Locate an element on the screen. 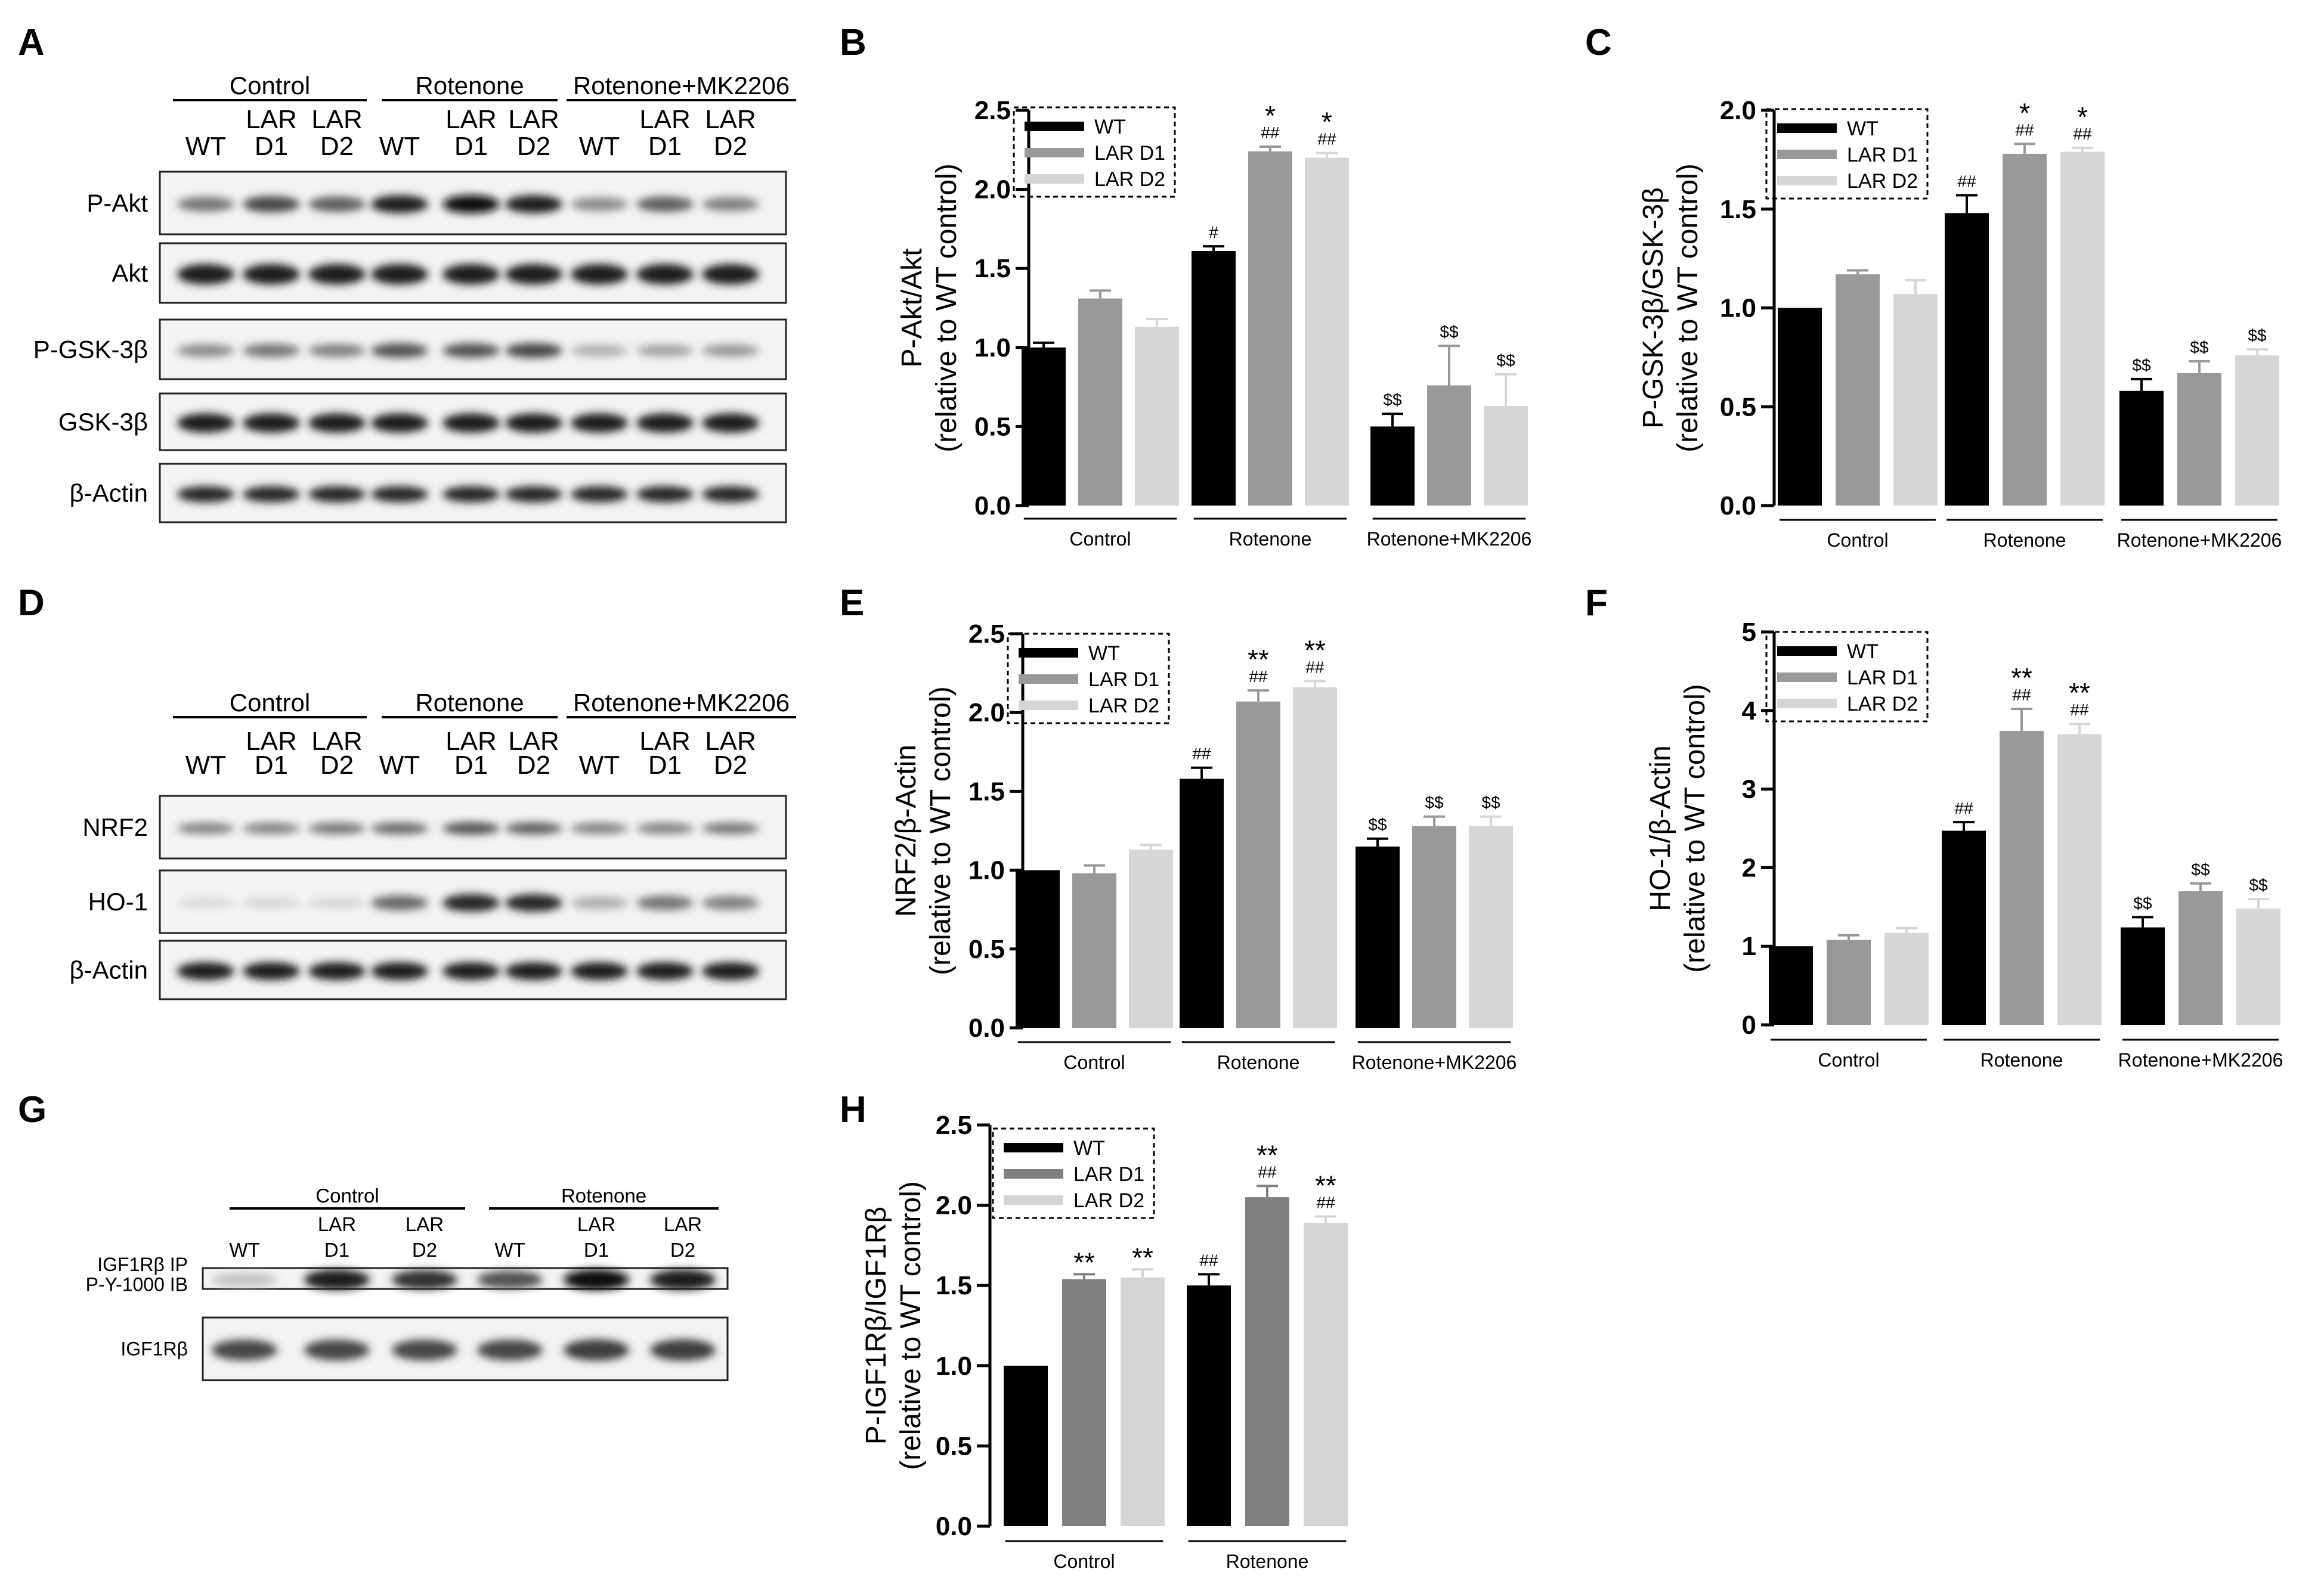  legend-label: LAR D2 is located at coordinates (1883, 181).